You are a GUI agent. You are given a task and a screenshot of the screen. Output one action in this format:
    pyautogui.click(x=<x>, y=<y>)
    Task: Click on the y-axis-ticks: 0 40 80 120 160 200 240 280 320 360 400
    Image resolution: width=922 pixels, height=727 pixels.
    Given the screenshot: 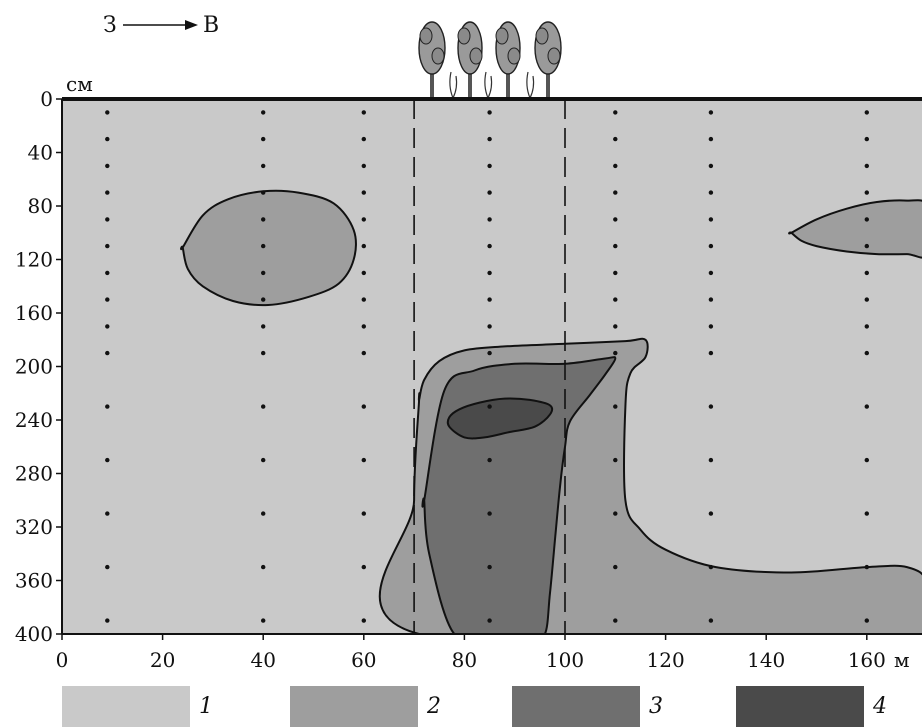 What is the action you would take?
    pyautogui.click(x=38, y=366)
    